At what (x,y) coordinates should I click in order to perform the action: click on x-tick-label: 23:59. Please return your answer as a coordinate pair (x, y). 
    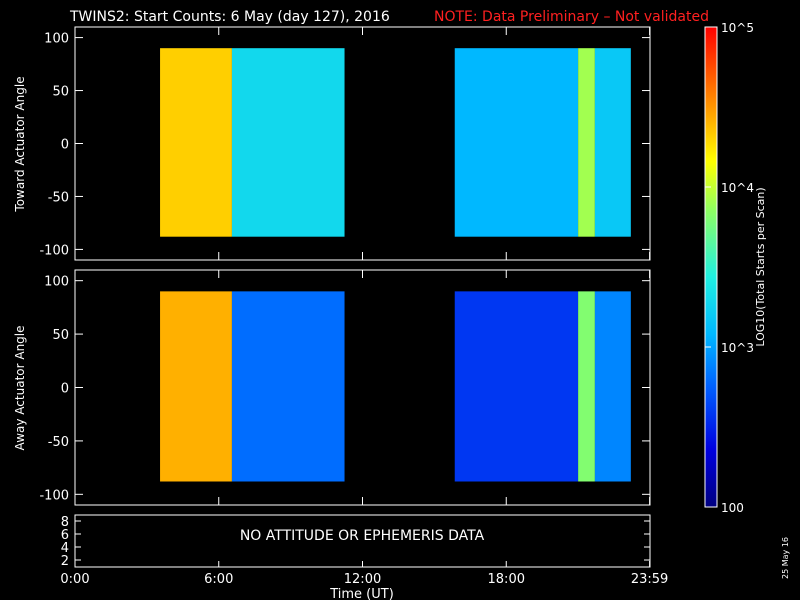
    Looking at the image, I should click on (649, 579).